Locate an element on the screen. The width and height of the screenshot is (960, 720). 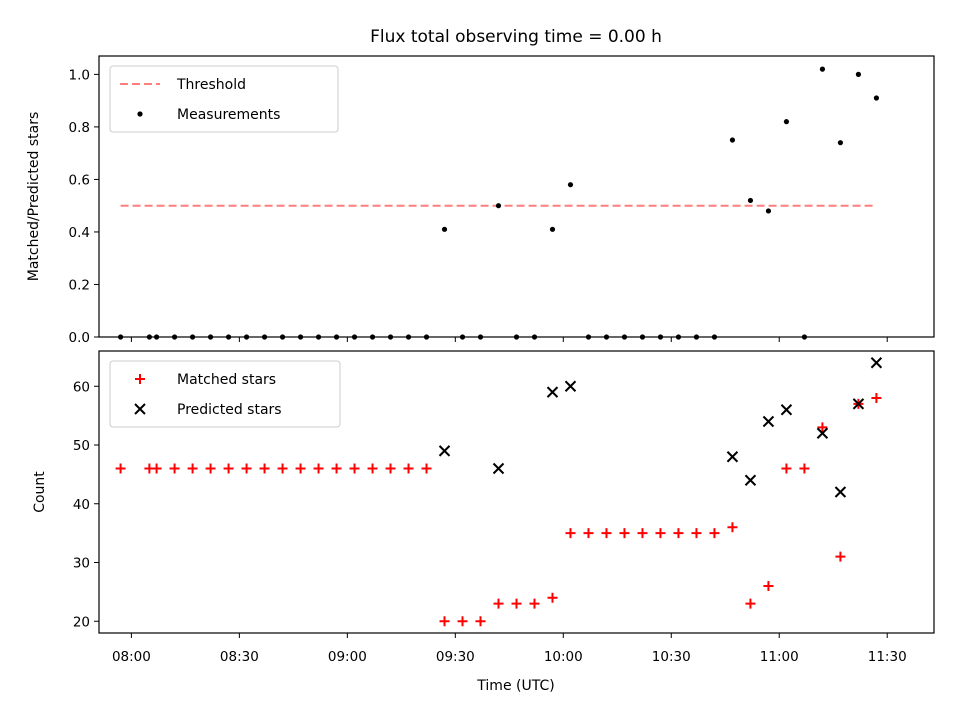
y-tick-label: 0.8 is located at coordinates (79, 128).